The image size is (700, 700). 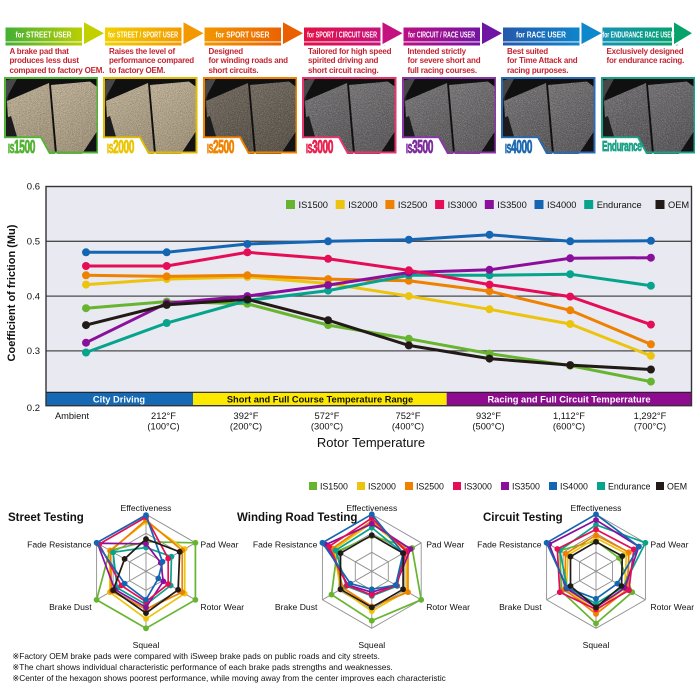 What do you see at coordinates (119, 399) in the screenshot?
I see `svg-text: City Driving` at bounding box center [119, 399].